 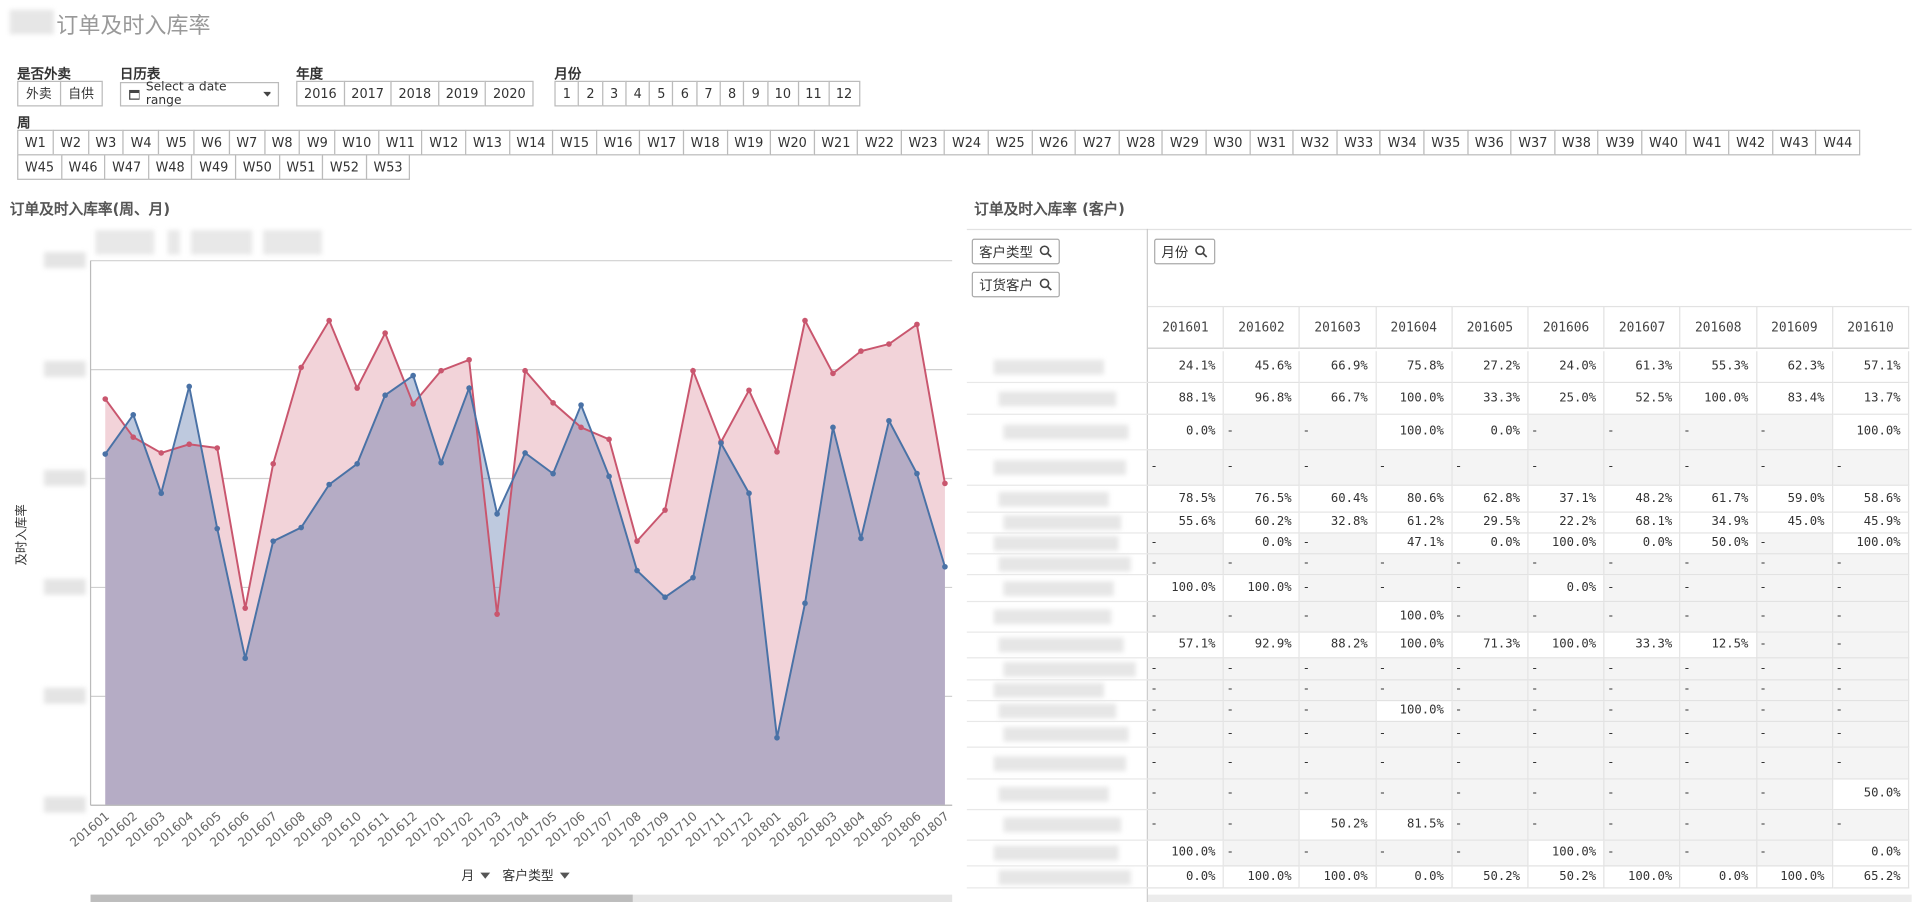 What do you see at coordinates (1262, 522) in the screenshot?
I see `table-cell: 60.2%` at bounding box center [1262, 522].